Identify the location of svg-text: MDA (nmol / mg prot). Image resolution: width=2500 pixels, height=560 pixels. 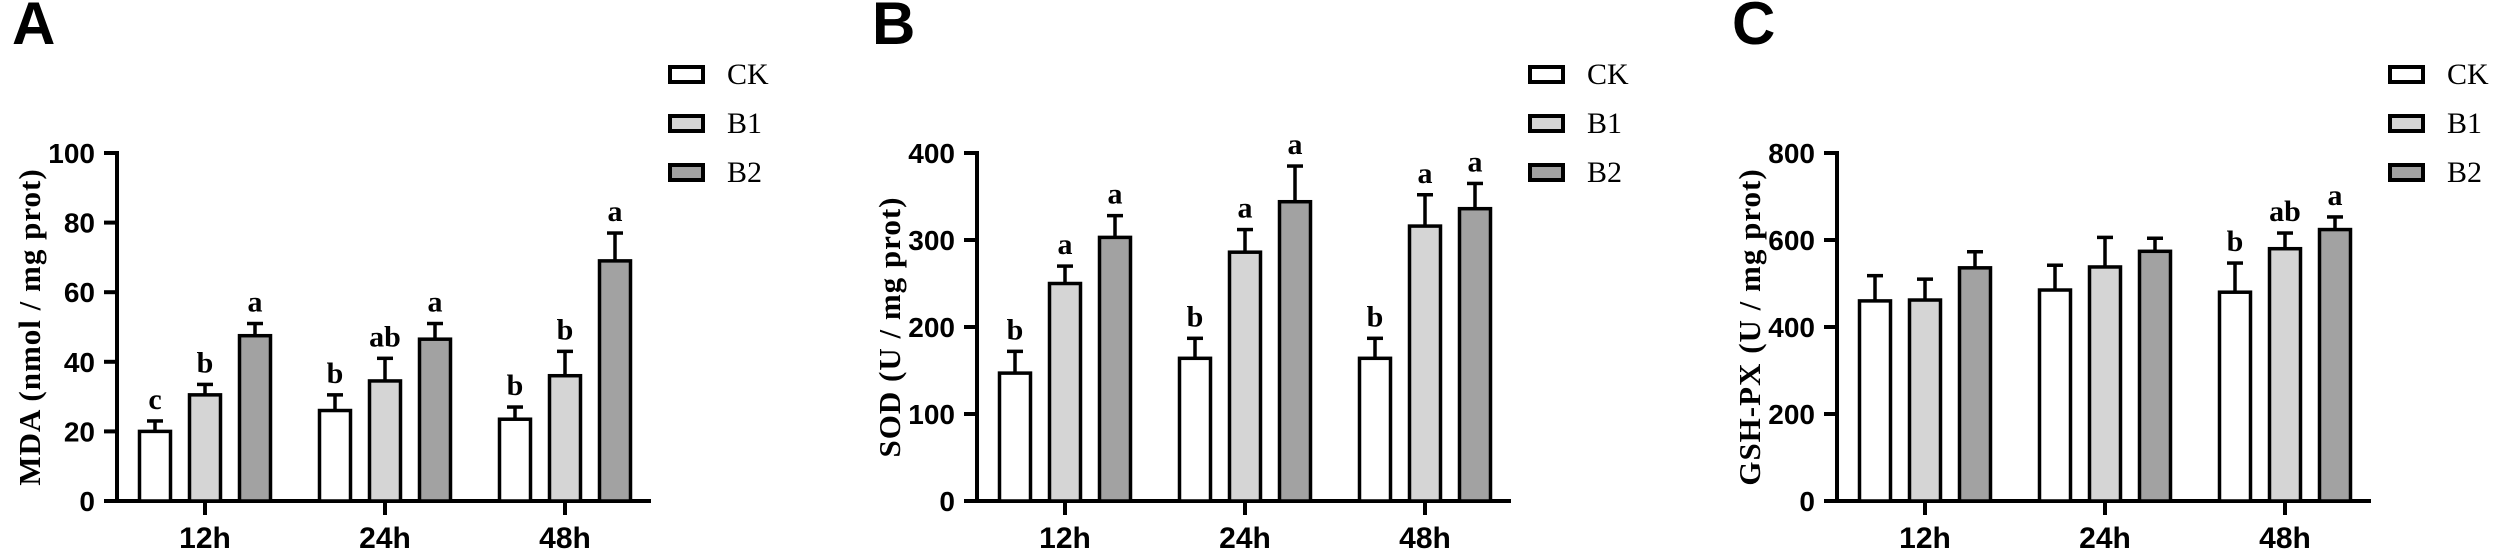
(29, 326).